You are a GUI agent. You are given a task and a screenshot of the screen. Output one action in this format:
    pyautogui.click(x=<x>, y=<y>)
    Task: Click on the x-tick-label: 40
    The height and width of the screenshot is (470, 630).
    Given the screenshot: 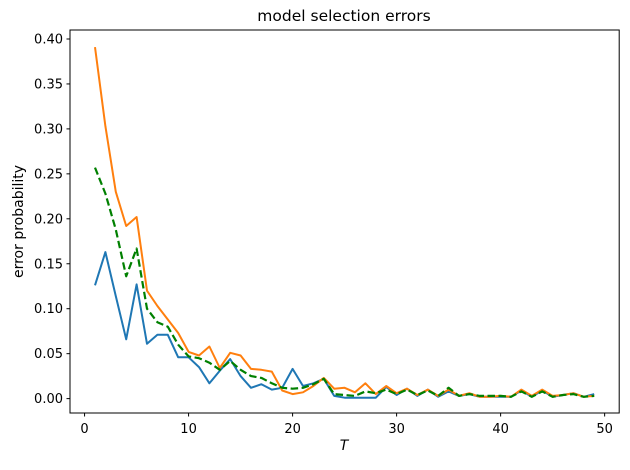 What is the action you would take?
    pyautogui.click(x=500, y=429)
    